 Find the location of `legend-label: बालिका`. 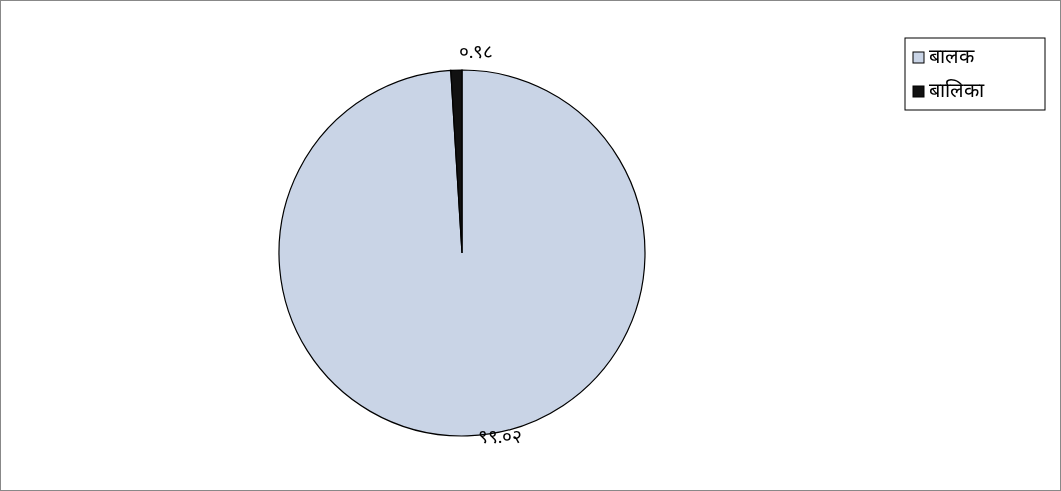

legend-label: बालिका is located at coordinates (957, 89).